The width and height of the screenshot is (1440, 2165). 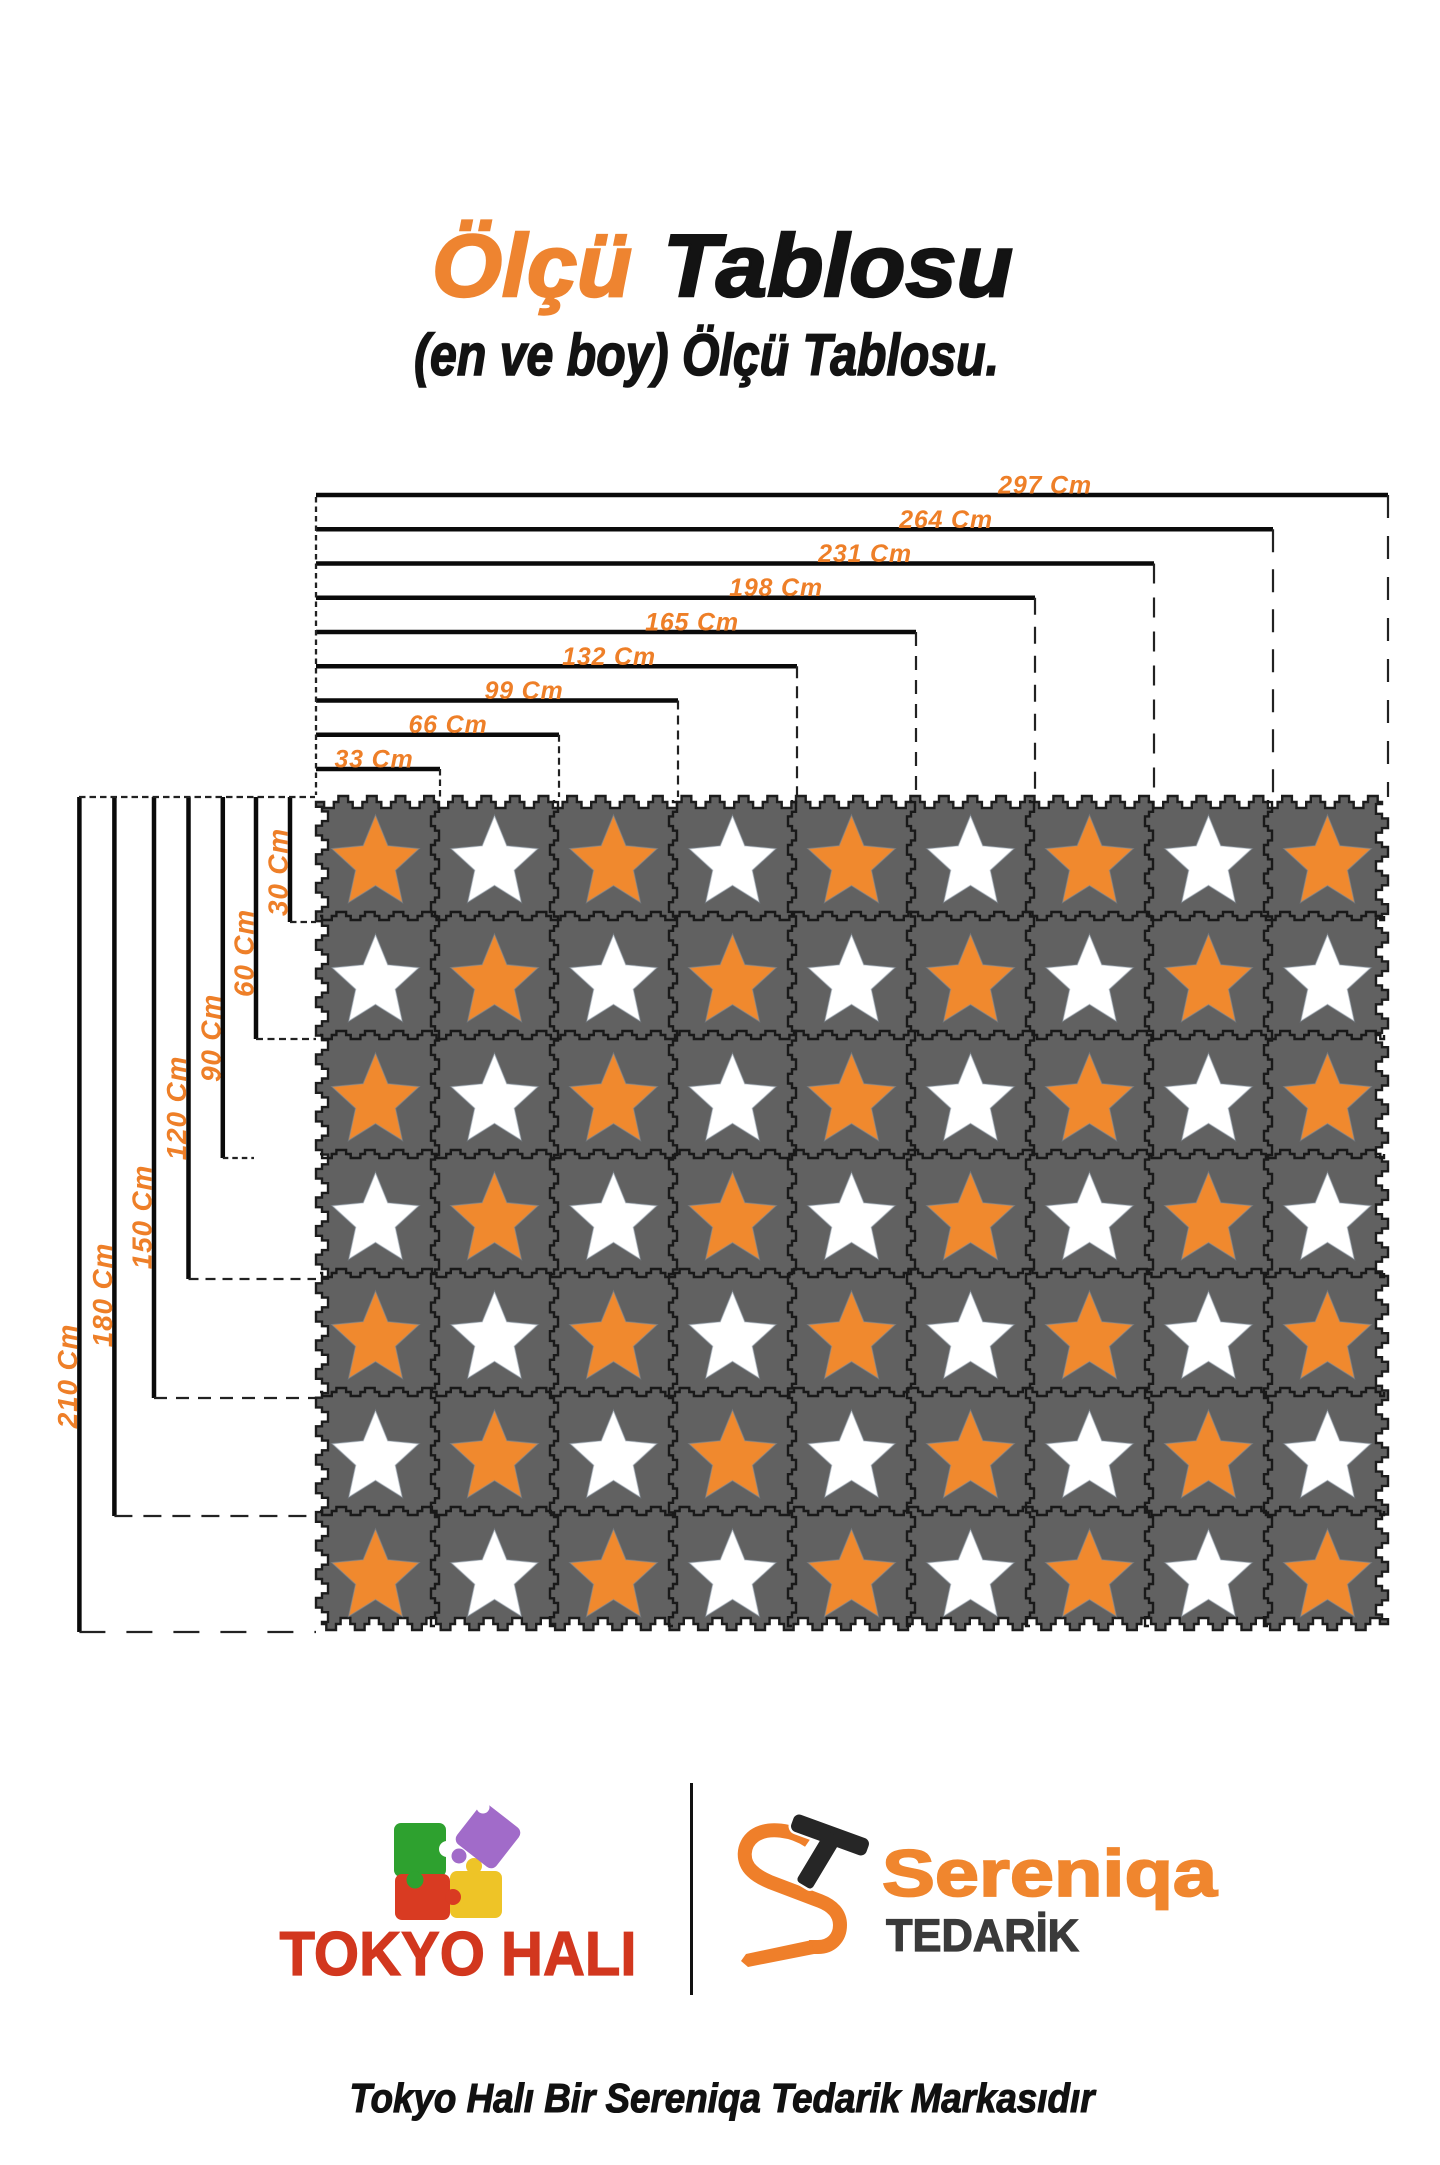 I want to click on svg-text: 198 Cm, so click(x=776, y=588).